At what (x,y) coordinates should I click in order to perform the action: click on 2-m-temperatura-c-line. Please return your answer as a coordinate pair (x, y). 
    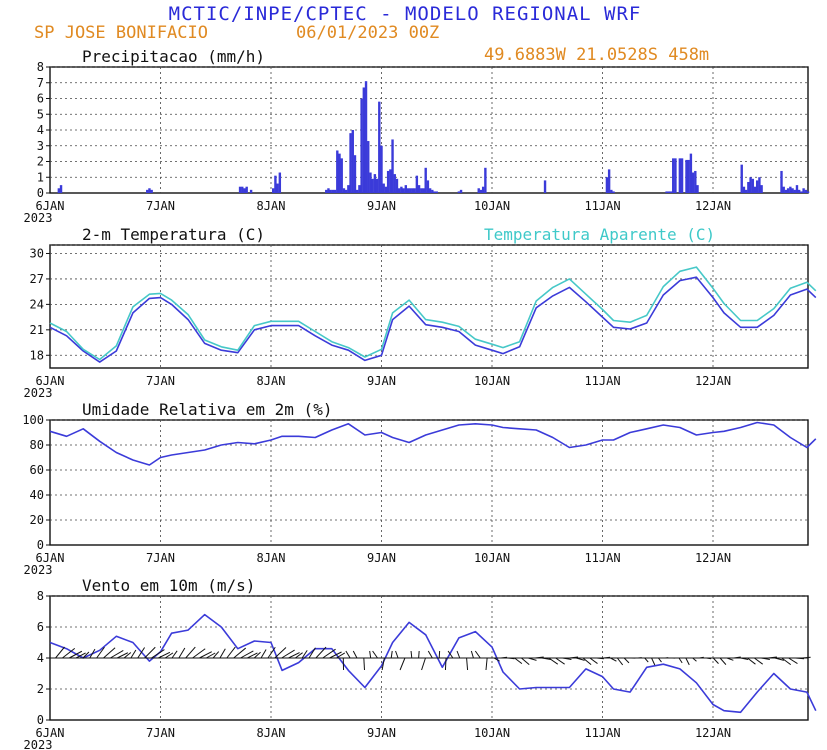
    Looking at the image, I should click on (433, 319).